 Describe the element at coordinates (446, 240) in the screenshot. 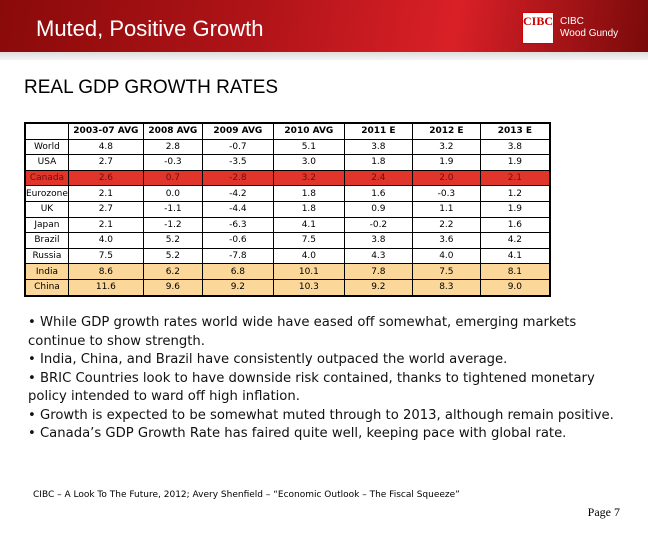

I see `table-cell: 3.6` at that location.